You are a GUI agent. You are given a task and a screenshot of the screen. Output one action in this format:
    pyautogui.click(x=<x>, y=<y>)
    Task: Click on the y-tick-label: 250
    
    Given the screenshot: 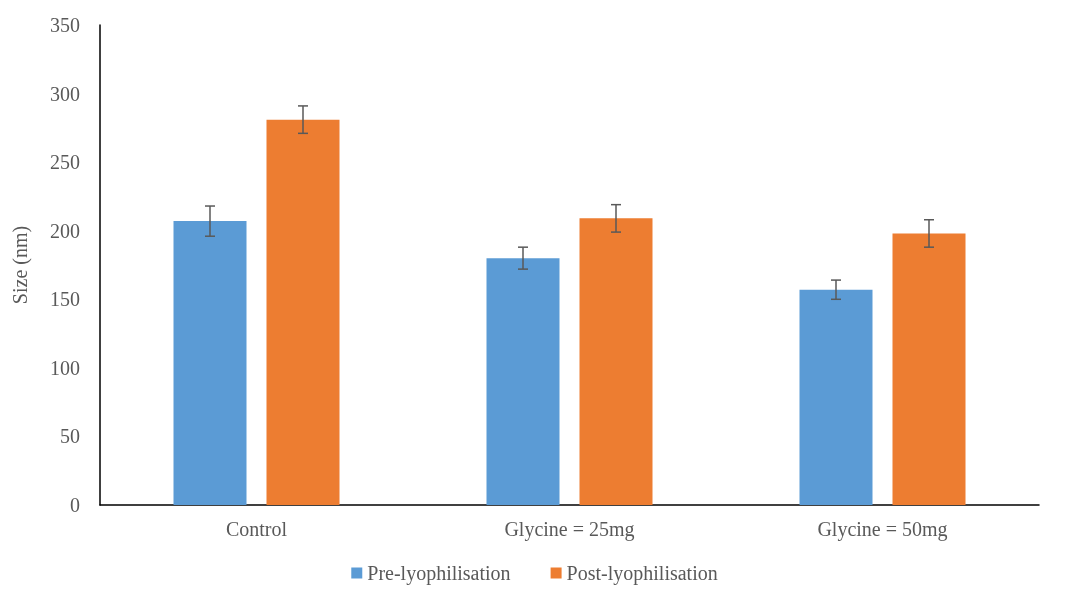 What is the action you would take?
    pyautogui.click(x=65, y=162)
    